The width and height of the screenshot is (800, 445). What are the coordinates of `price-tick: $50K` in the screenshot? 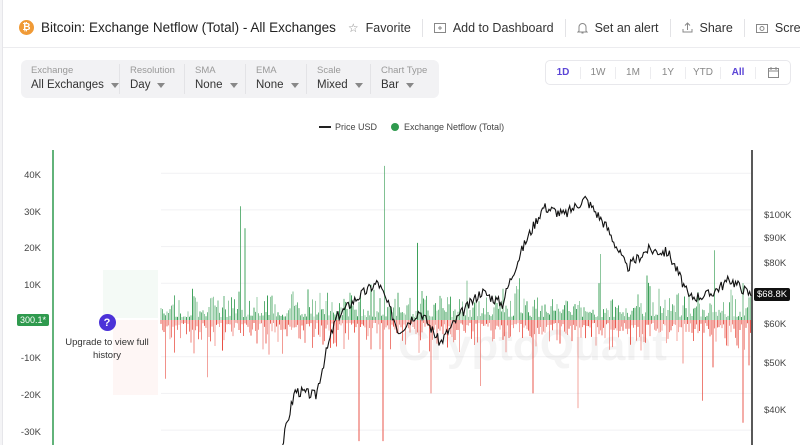 It's located at (775, 363).